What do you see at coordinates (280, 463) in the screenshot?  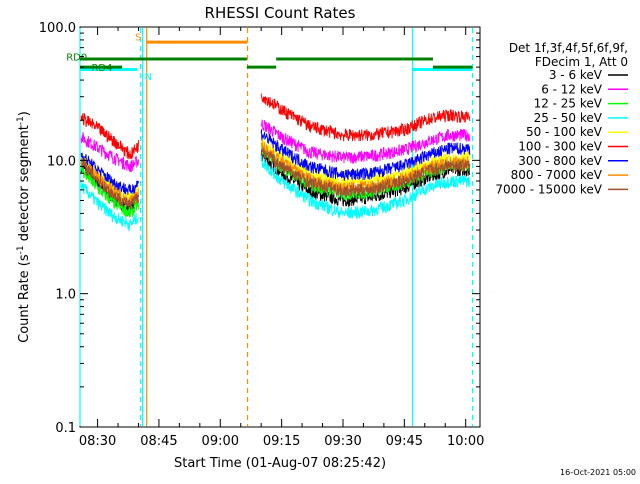 I see `x-axis-label: Start Time (01-Aug-07 08:25:42)` at bounding box center [280, 463].